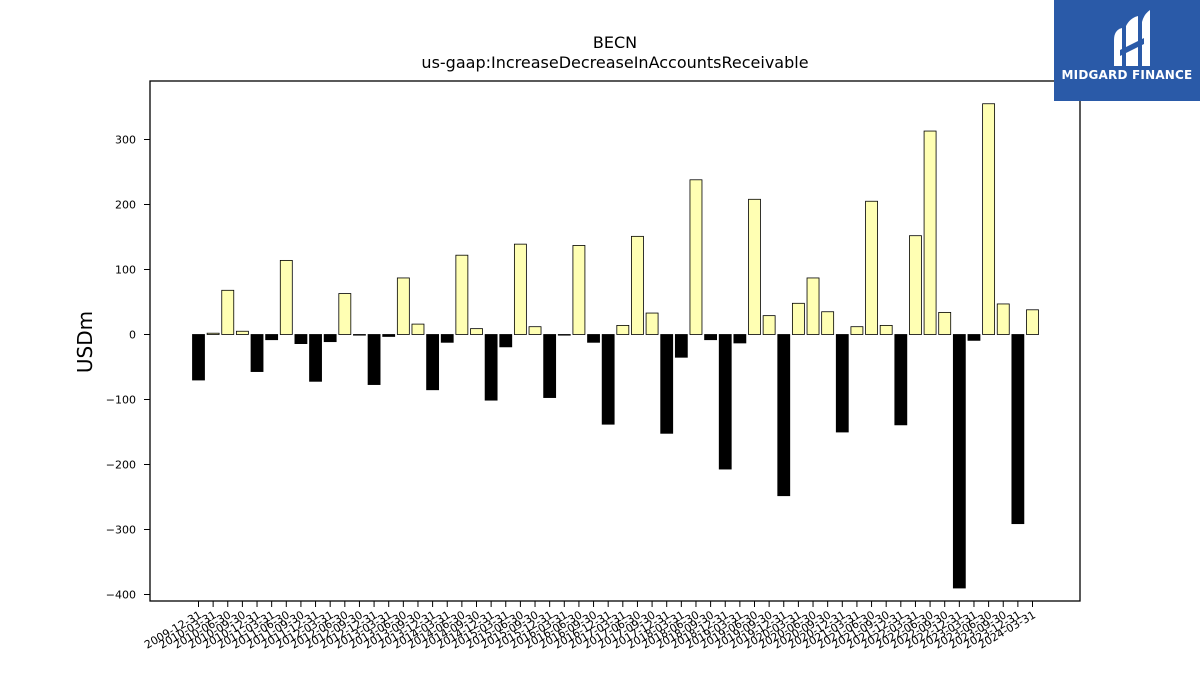 This screenshot has width=1200, height=675. I want to click on y-axis-label: USDm, so click(85, 342).